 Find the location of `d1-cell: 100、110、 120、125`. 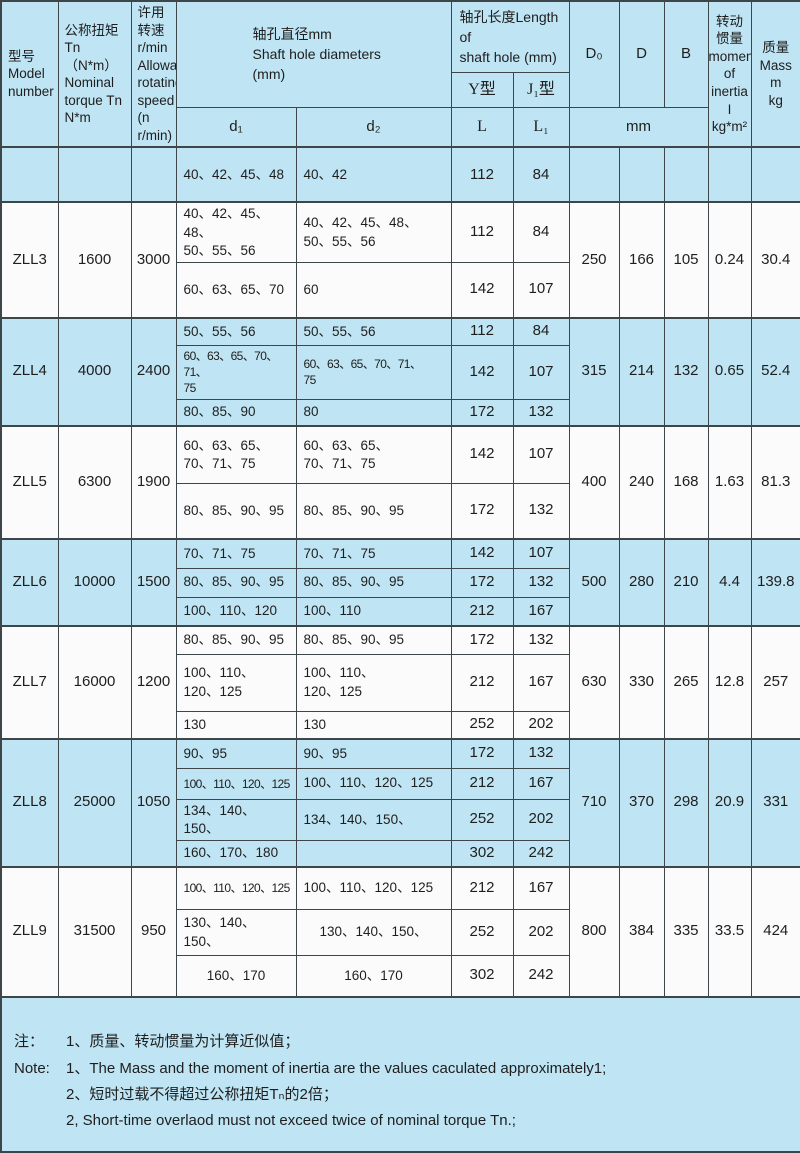

d1-cell: 100、110、 120、125 is located at coordinates (236, 682).